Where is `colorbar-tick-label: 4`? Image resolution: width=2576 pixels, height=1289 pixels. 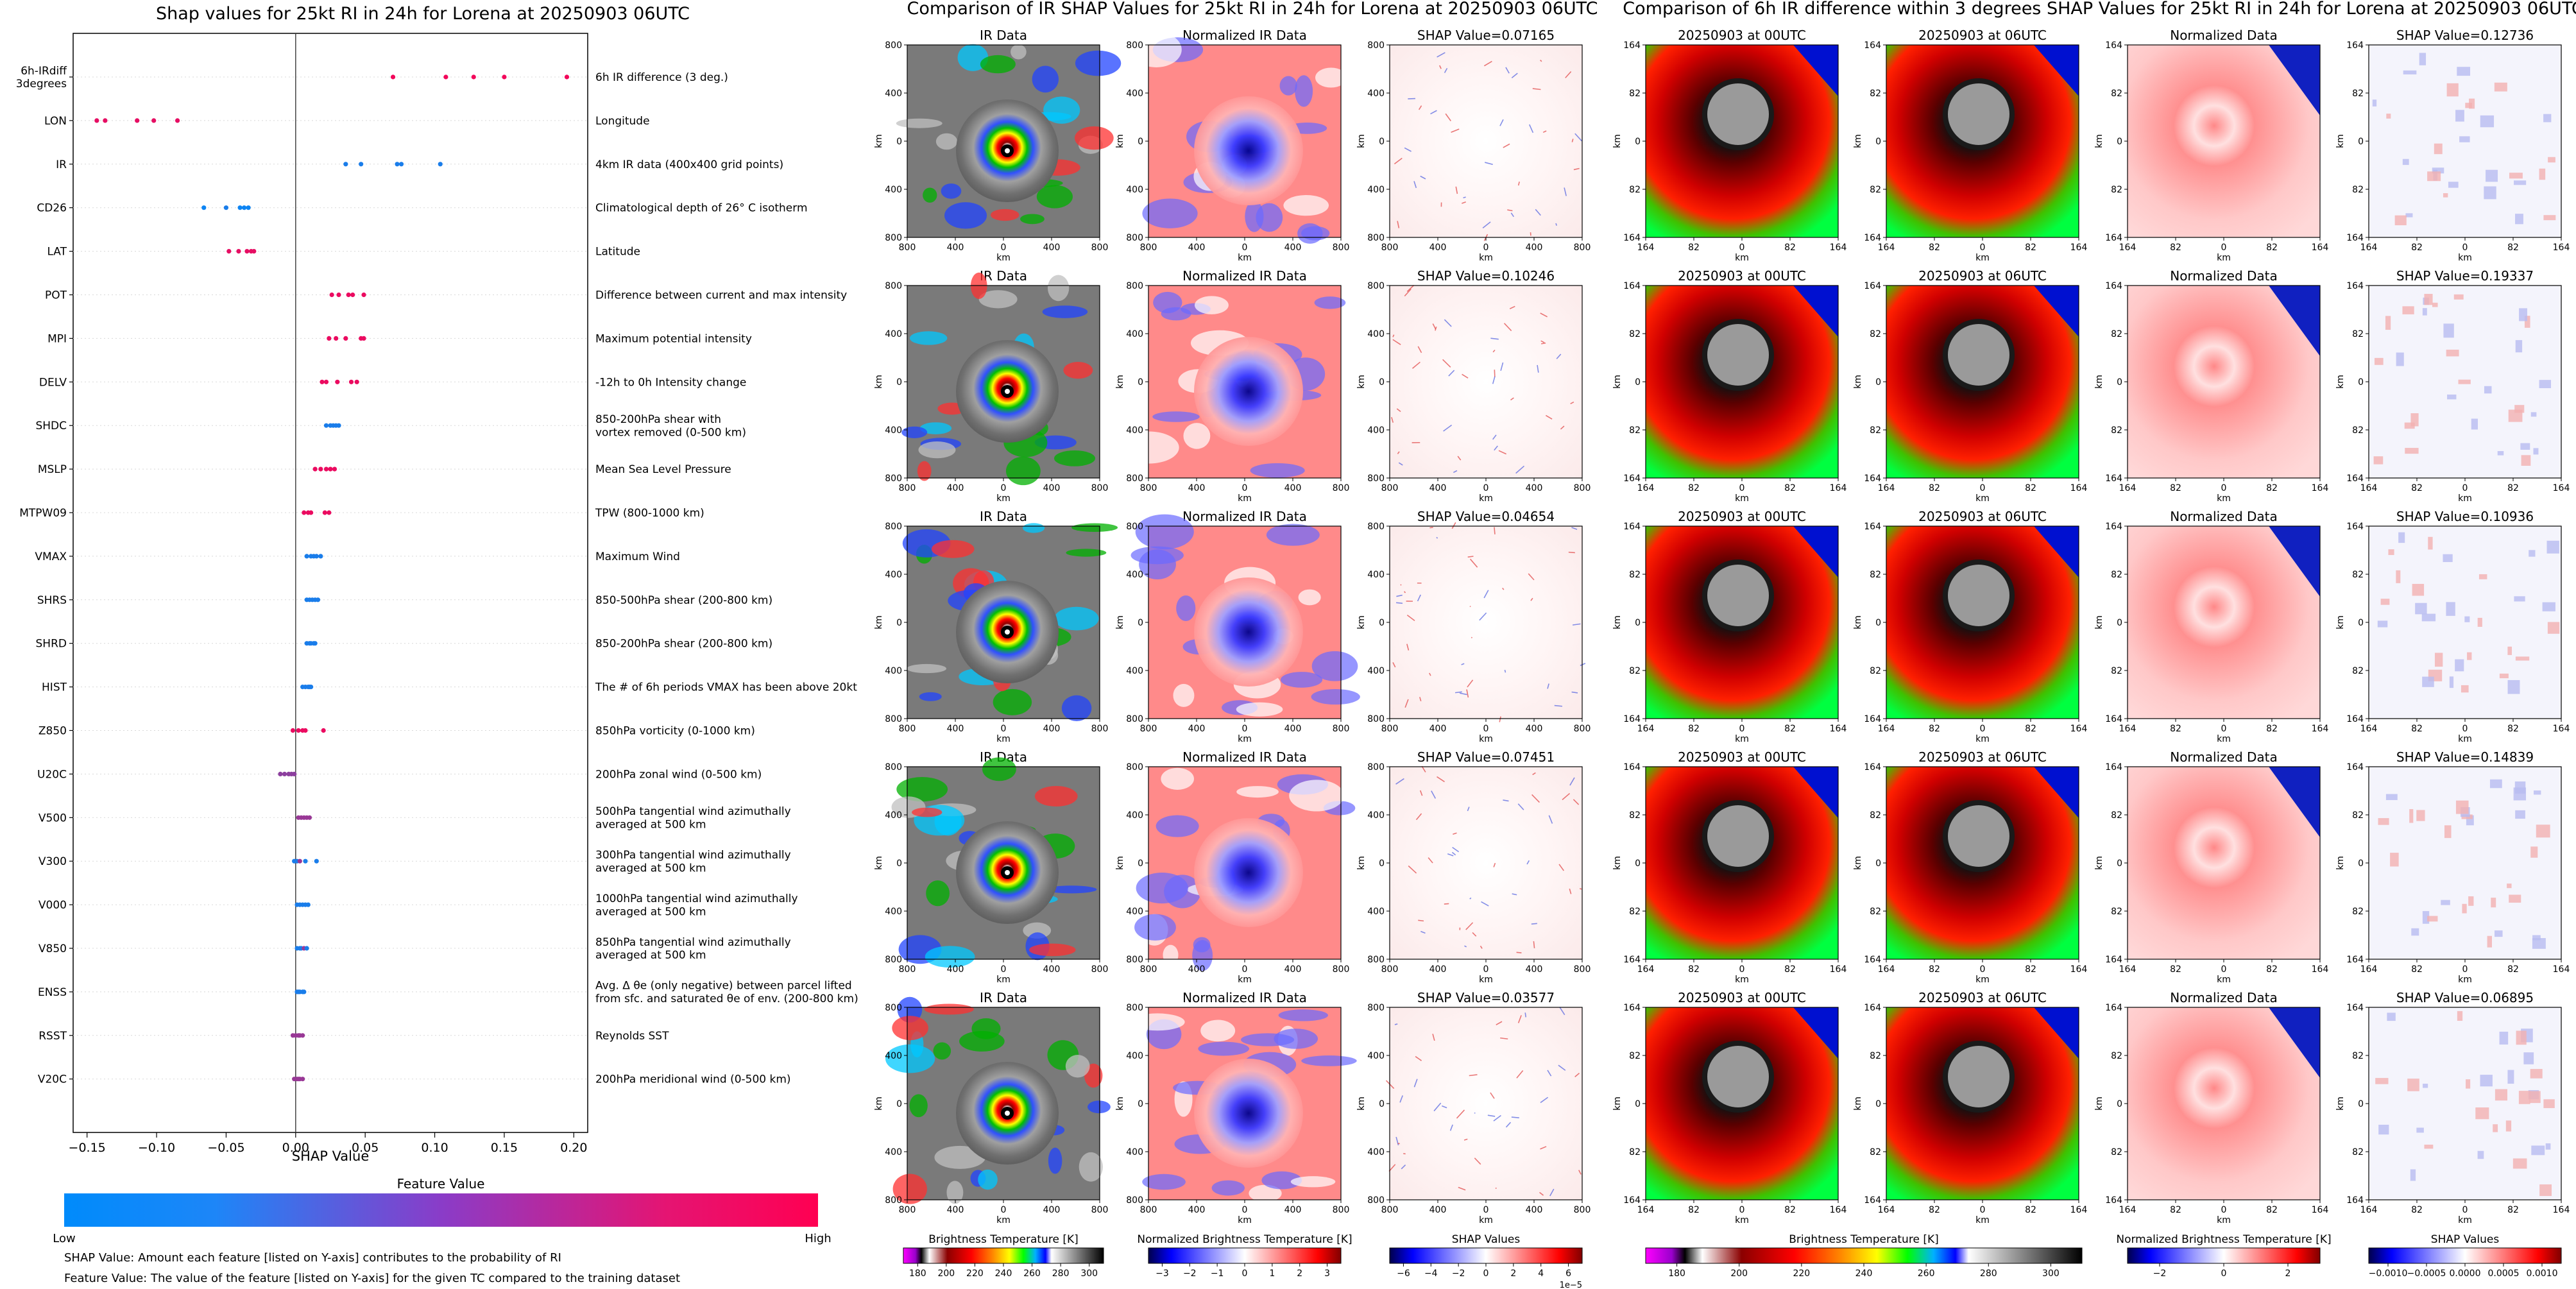 colorbar-tick-label: 4 is located at coordinates (1541, 1273).